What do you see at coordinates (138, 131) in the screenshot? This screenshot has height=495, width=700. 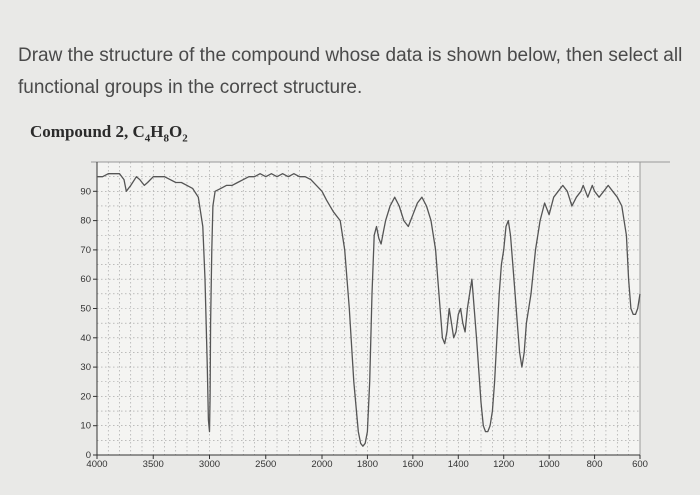 I see `formula-part: C` at bounding box center [138, 131].